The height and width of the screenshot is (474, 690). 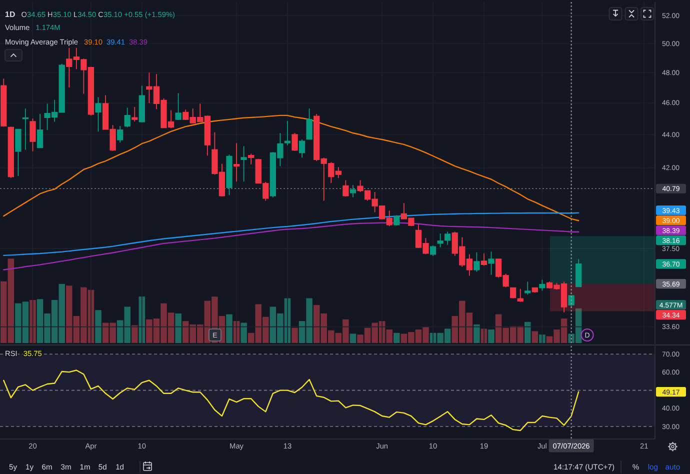 What do you see at coordinates (10, 15) in the screenshot?
I see `text: 1D` at bounding box center [10, 15].